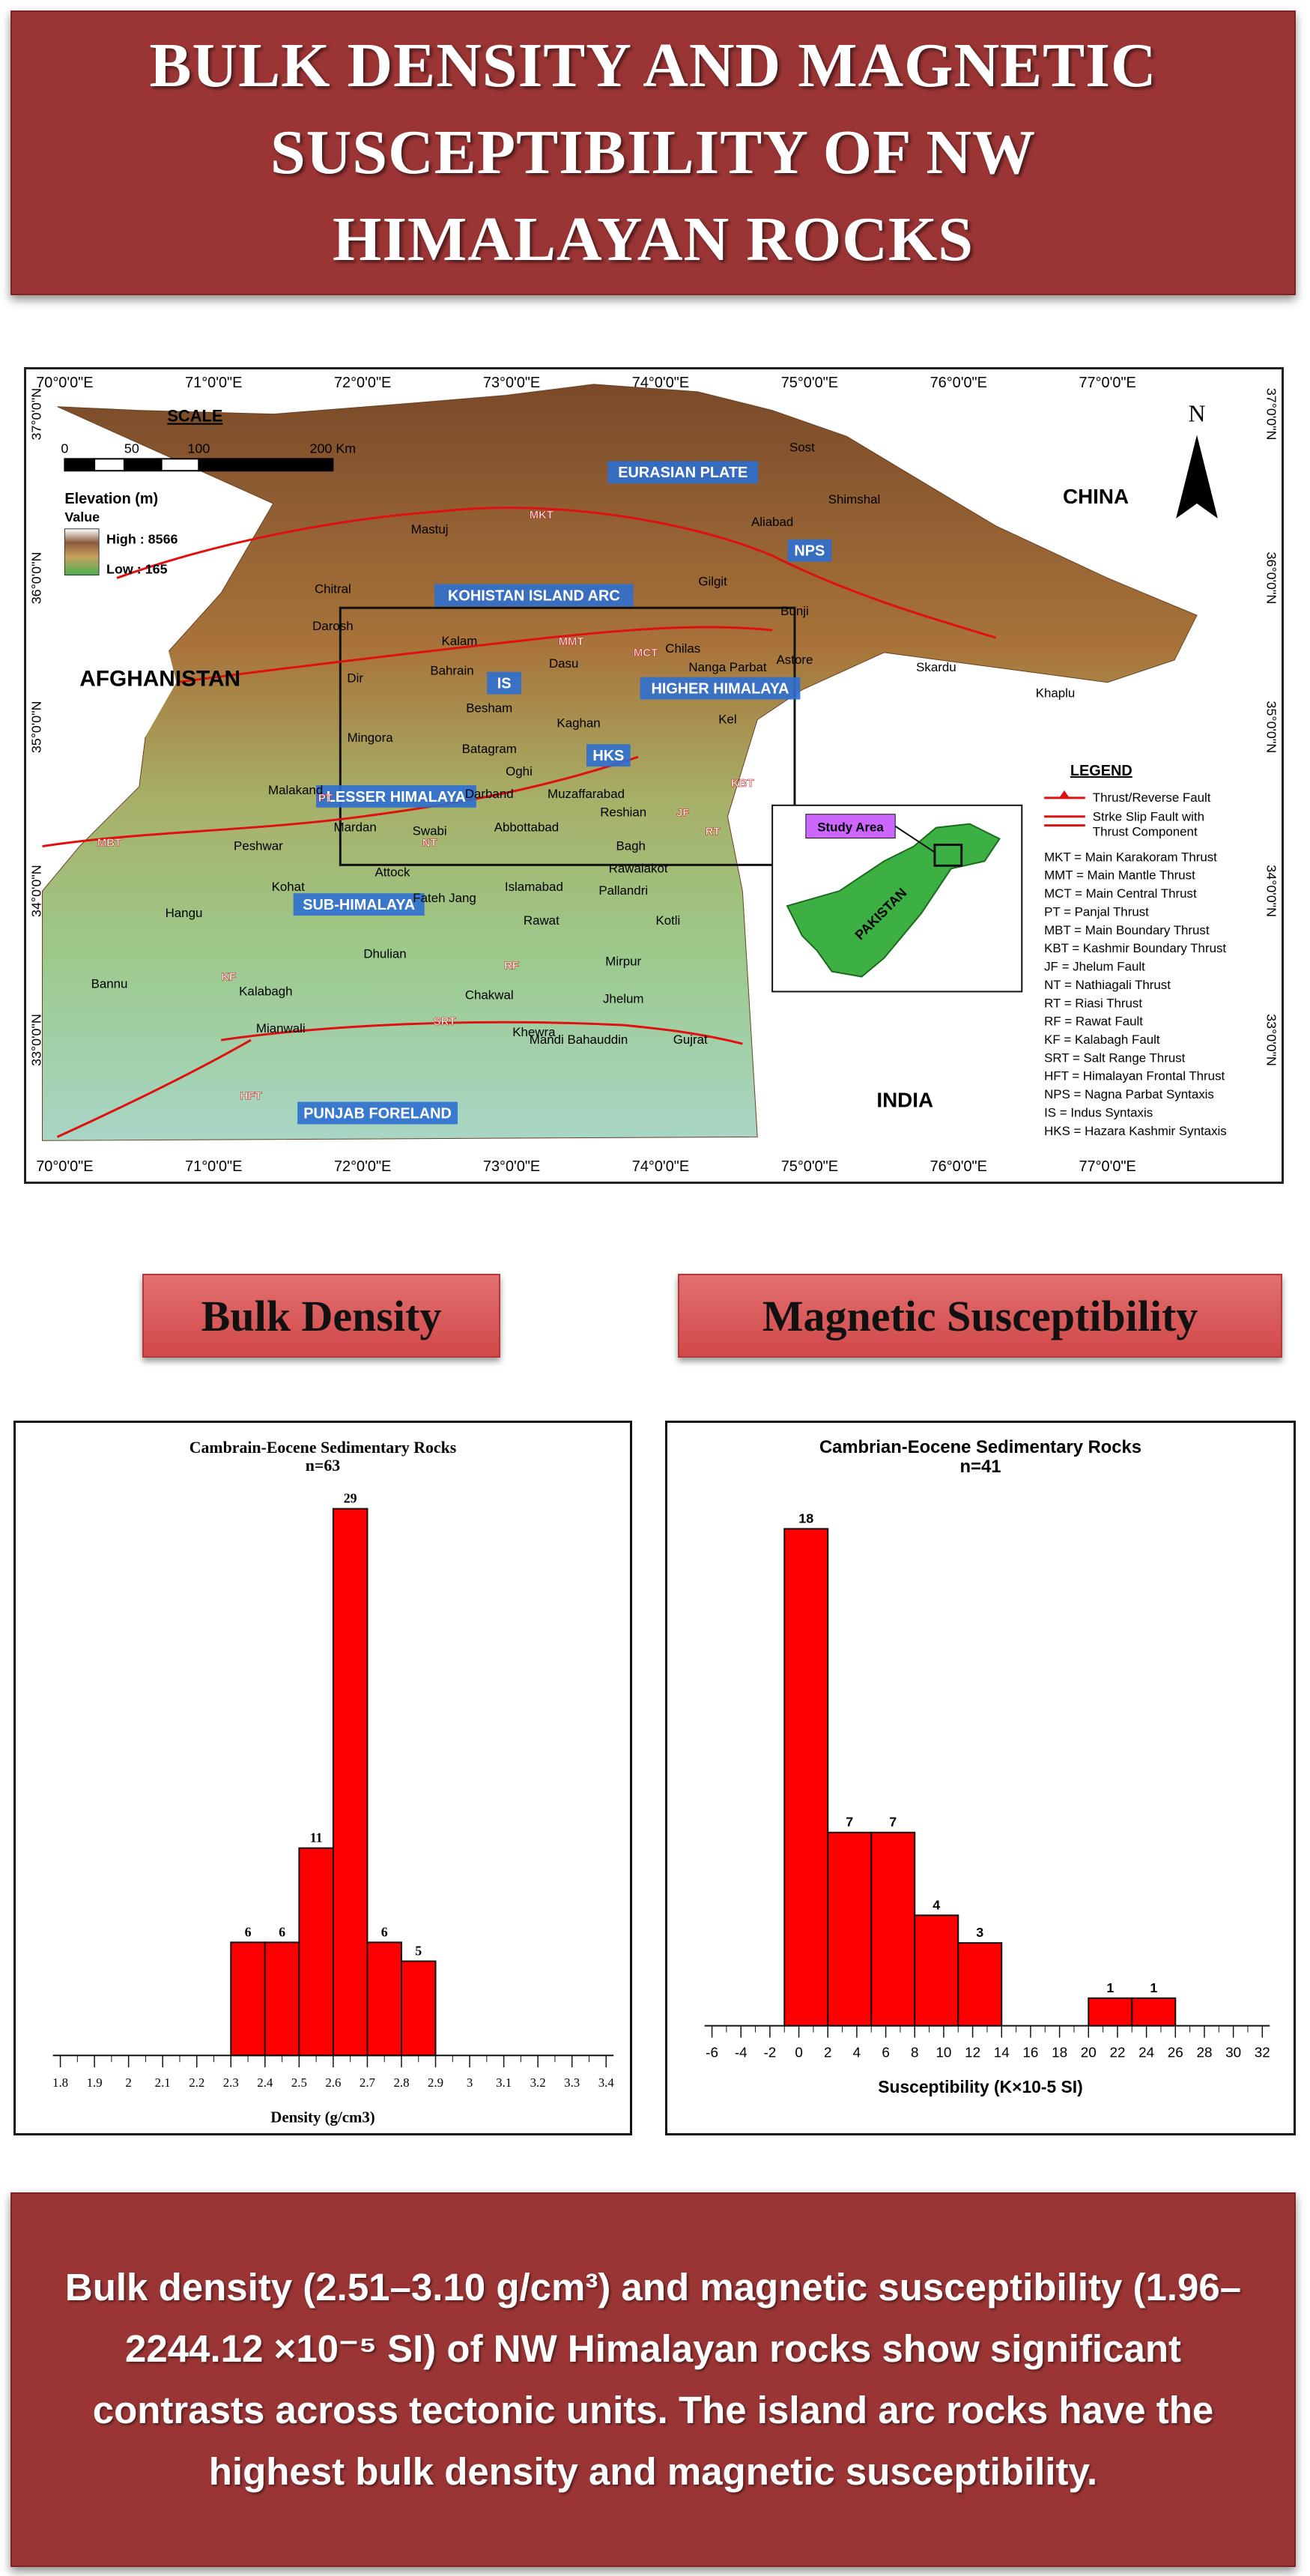 This screenshot has height=2576, width=1310. Describe the element at coordinates (682, 814) in the screenshot. I see `fault-label: JF` at that location.